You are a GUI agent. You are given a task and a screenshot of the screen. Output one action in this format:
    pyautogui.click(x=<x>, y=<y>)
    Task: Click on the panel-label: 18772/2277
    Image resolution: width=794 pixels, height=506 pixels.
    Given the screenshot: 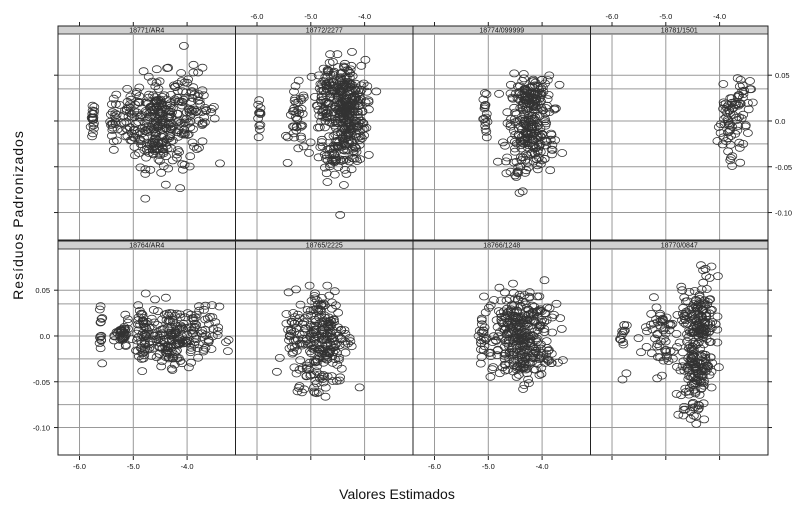 What is the action you would take?
    pyautogui.click(x=324, y=31)
    